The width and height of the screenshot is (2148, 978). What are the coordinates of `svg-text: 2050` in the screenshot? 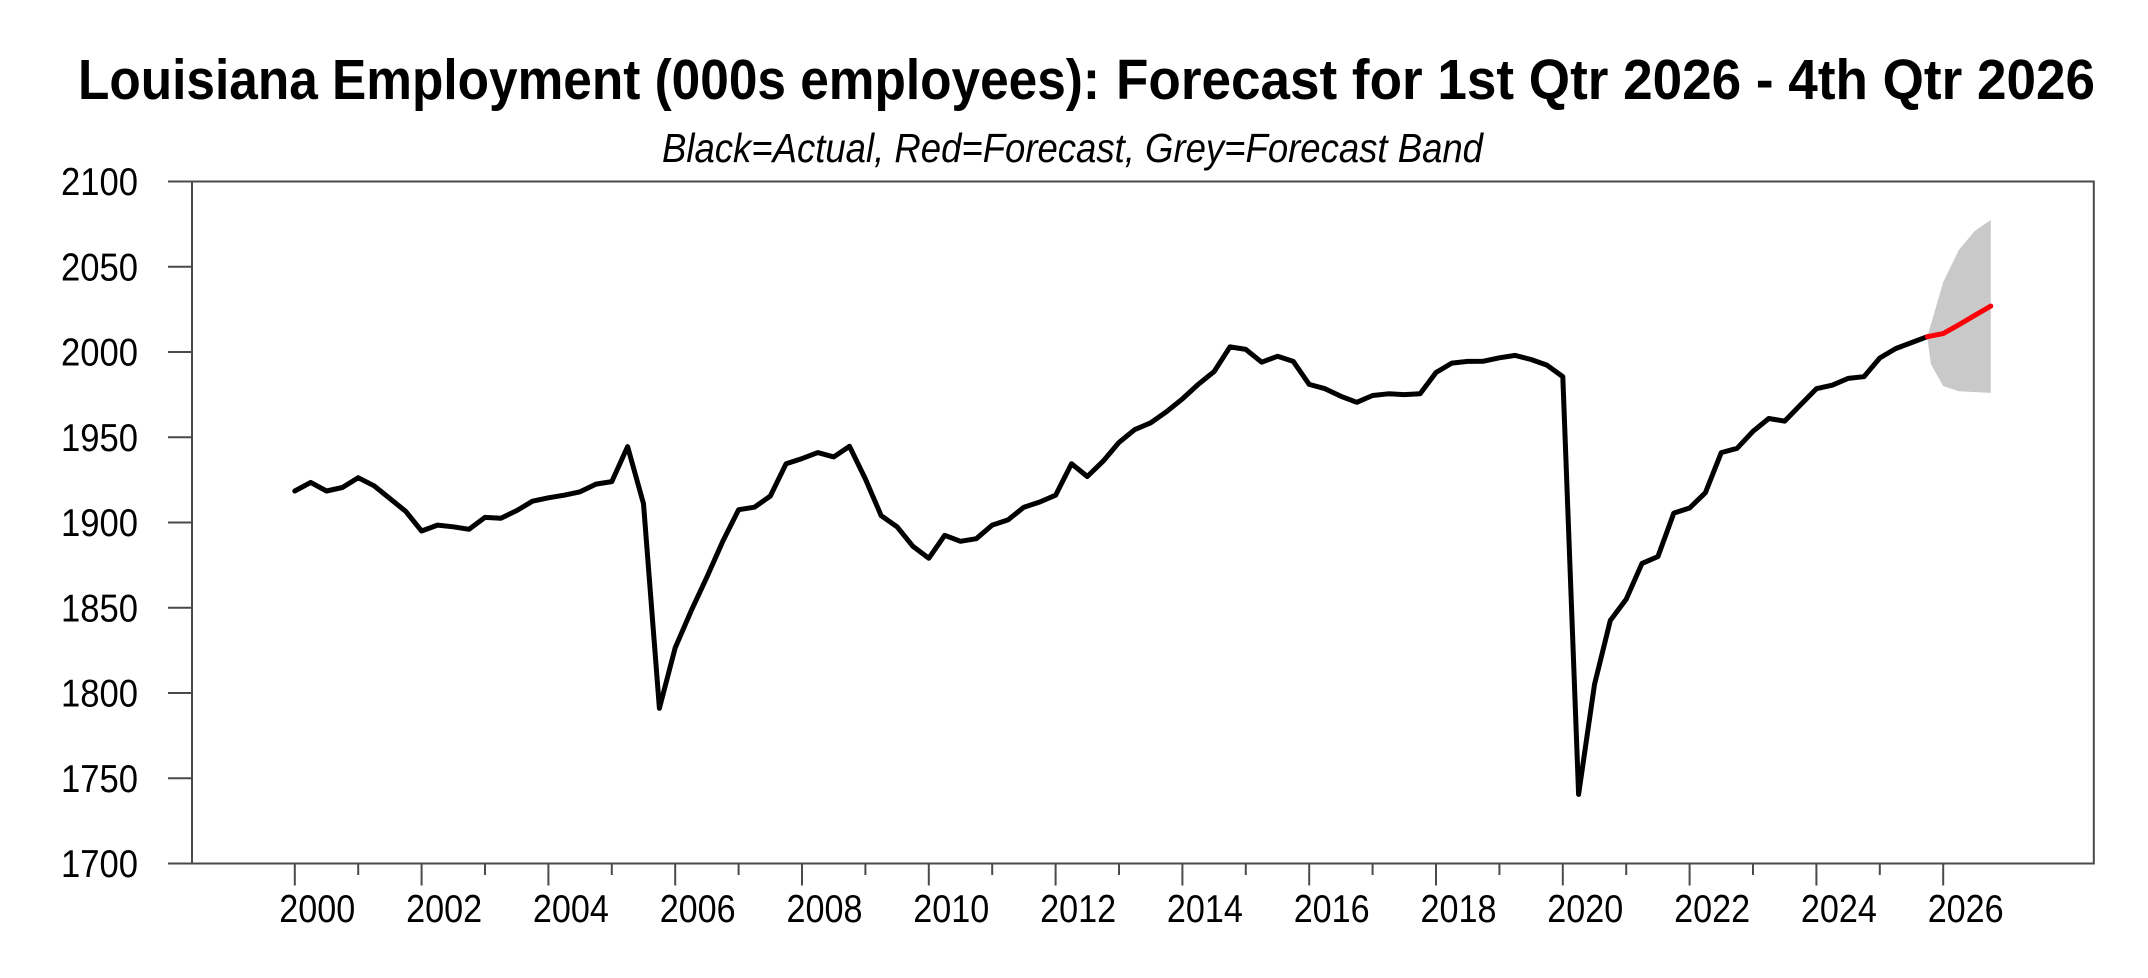 It's located at (99, 267).